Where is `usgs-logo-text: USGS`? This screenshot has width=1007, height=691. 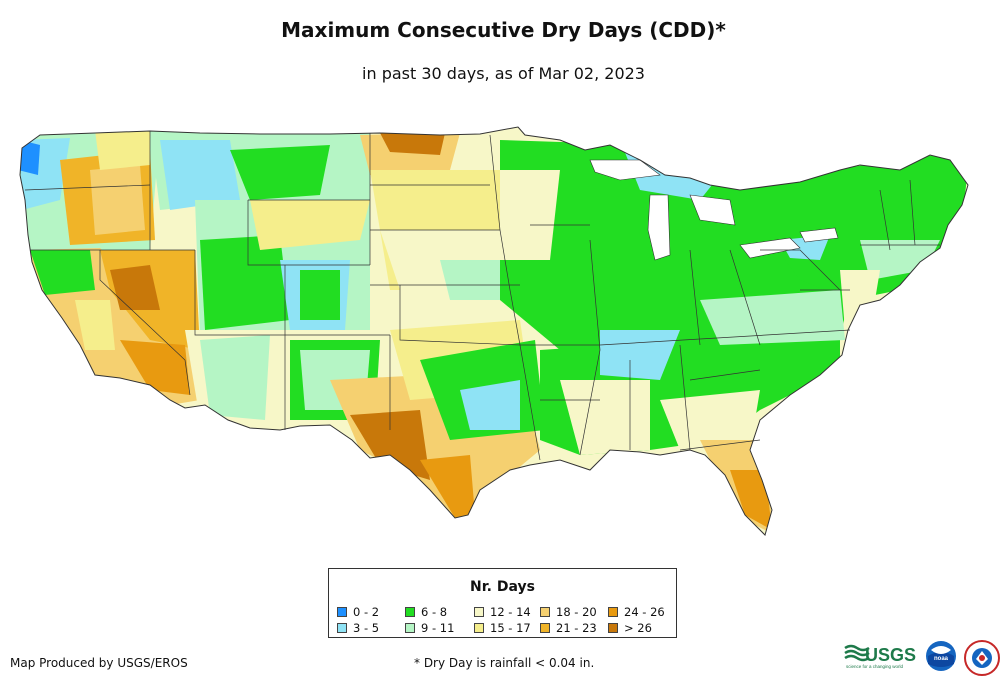
usgs-logo-text: USGS is located at coordinates (890, 655).